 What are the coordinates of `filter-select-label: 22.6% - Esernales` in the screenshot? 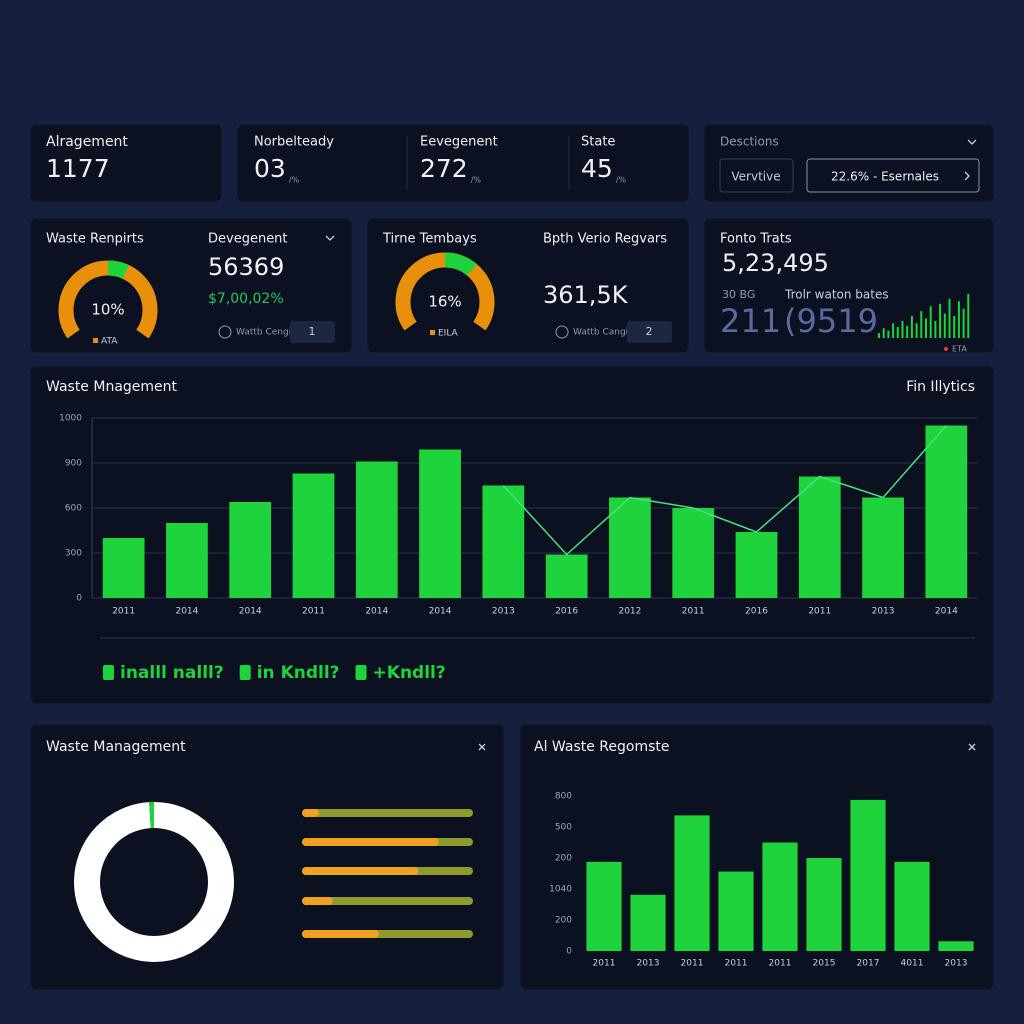 It's located at (885, 177).